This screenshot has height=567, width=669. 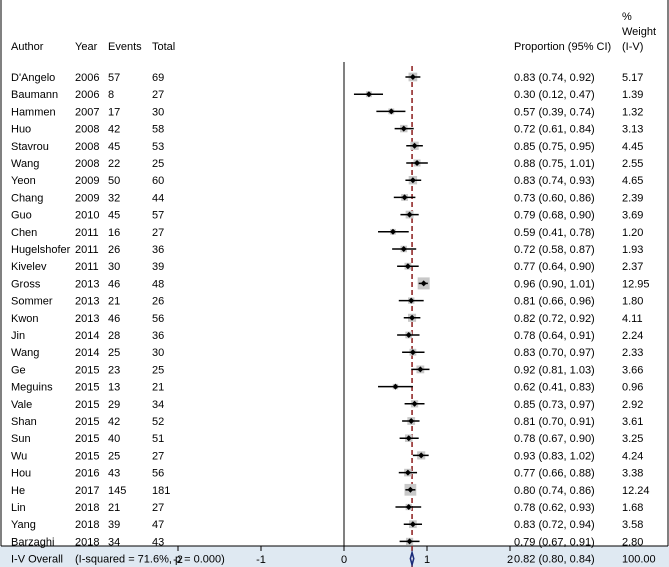 I want to click on study-total: 34, so click(x=158, y=405).